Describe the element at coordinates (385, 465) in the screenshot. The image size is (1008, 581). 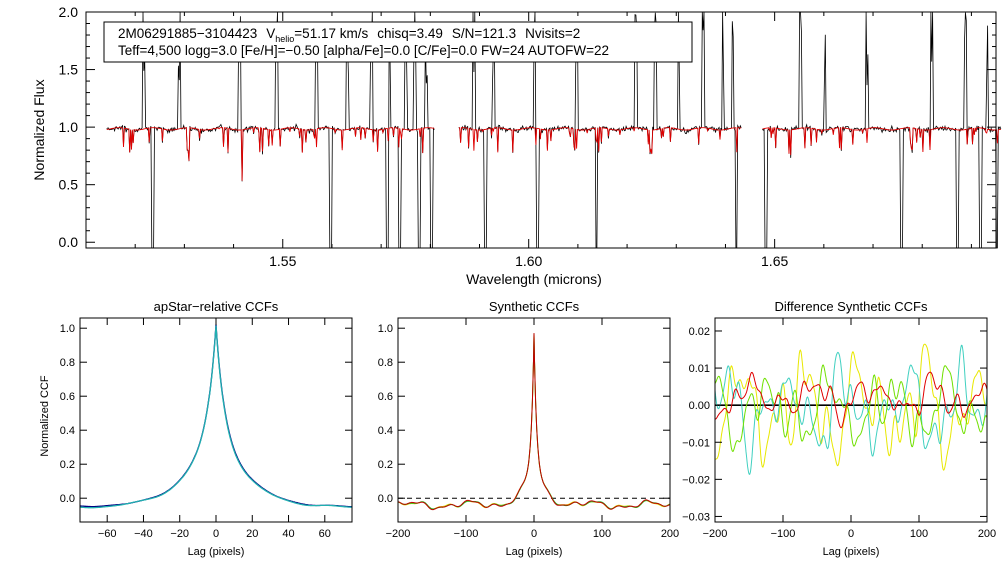
I see `ccf2-y-tick-label: 0.2` at that location.